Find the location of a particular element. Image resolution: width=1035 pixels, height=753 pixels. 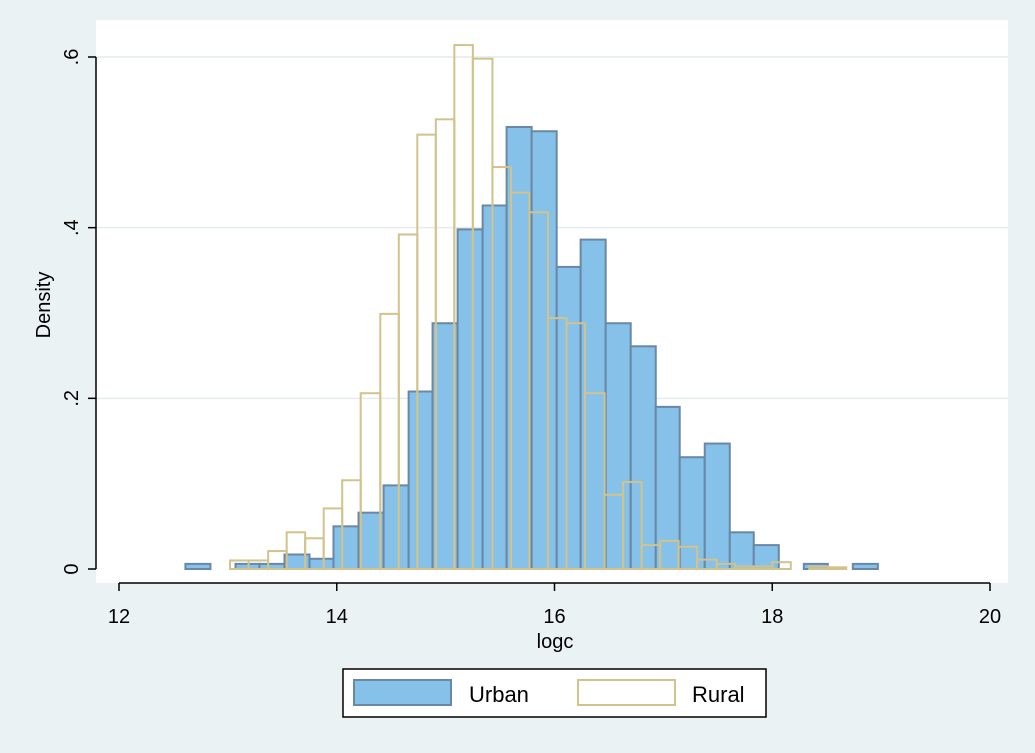

legend-swatch-urban is located at coordinates (402, 692).